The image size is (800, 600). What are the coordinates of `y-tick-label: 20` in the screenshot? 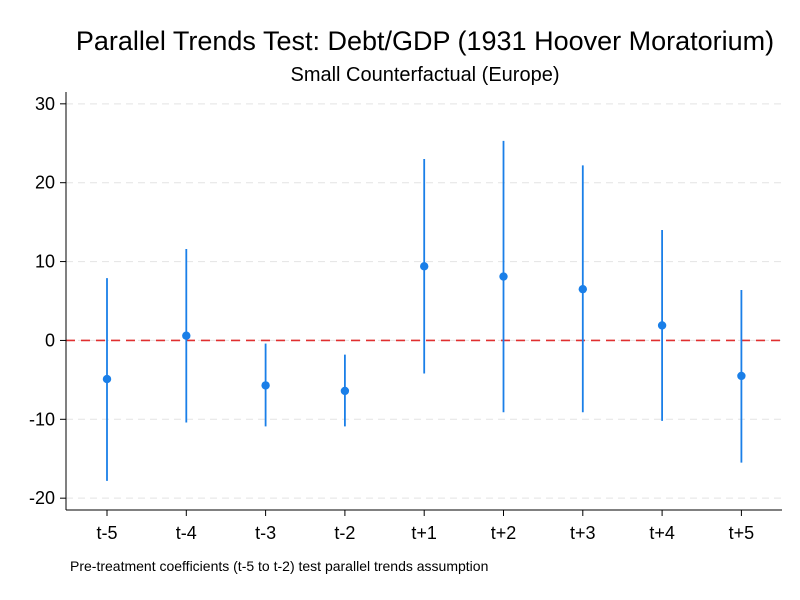 It's located at (45, 183).